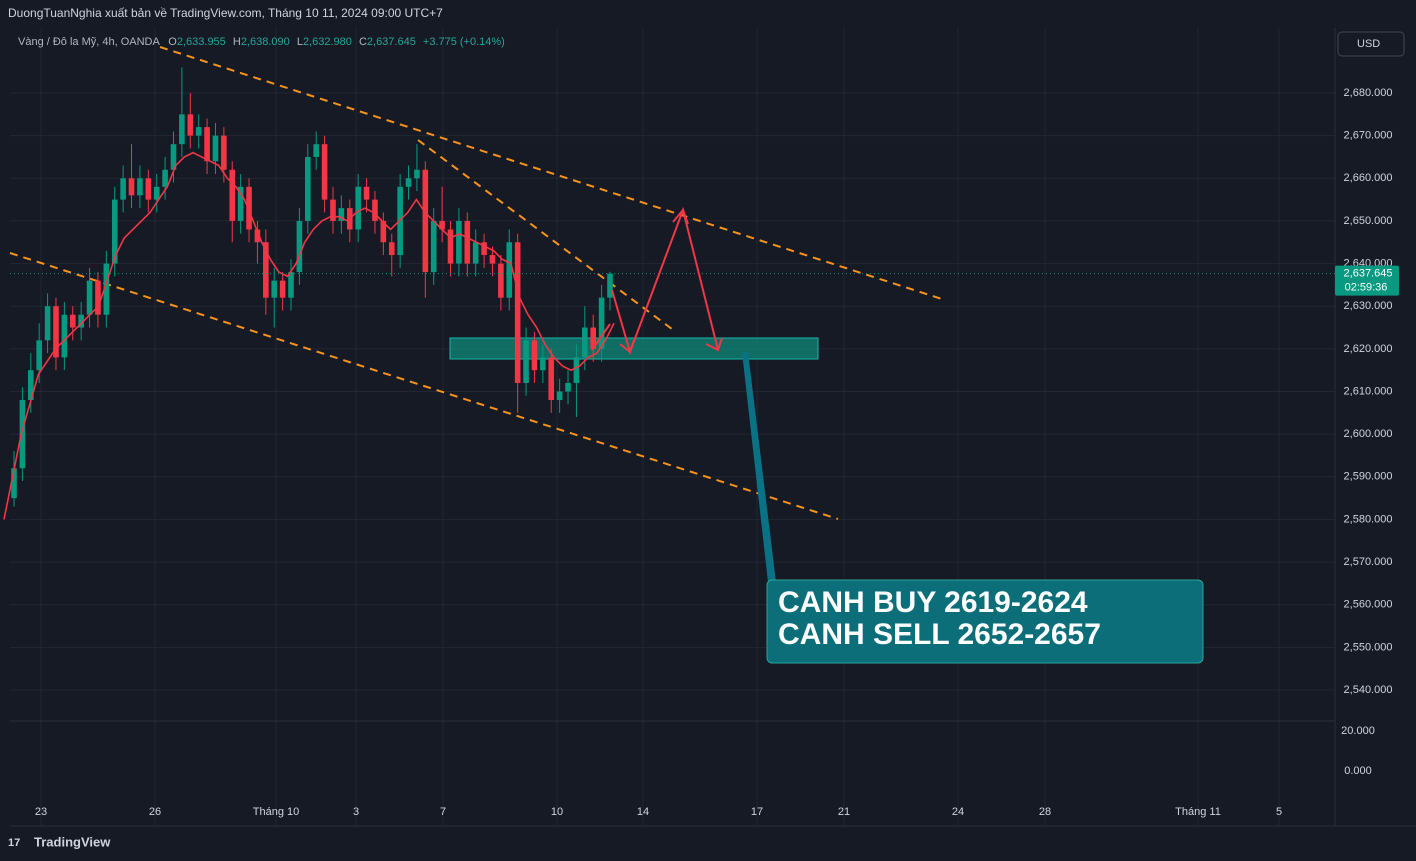 The width and height of the screenshot is (1416, 861). I want to click on time-tick-label: Tháng 11, so click(1198, 812).